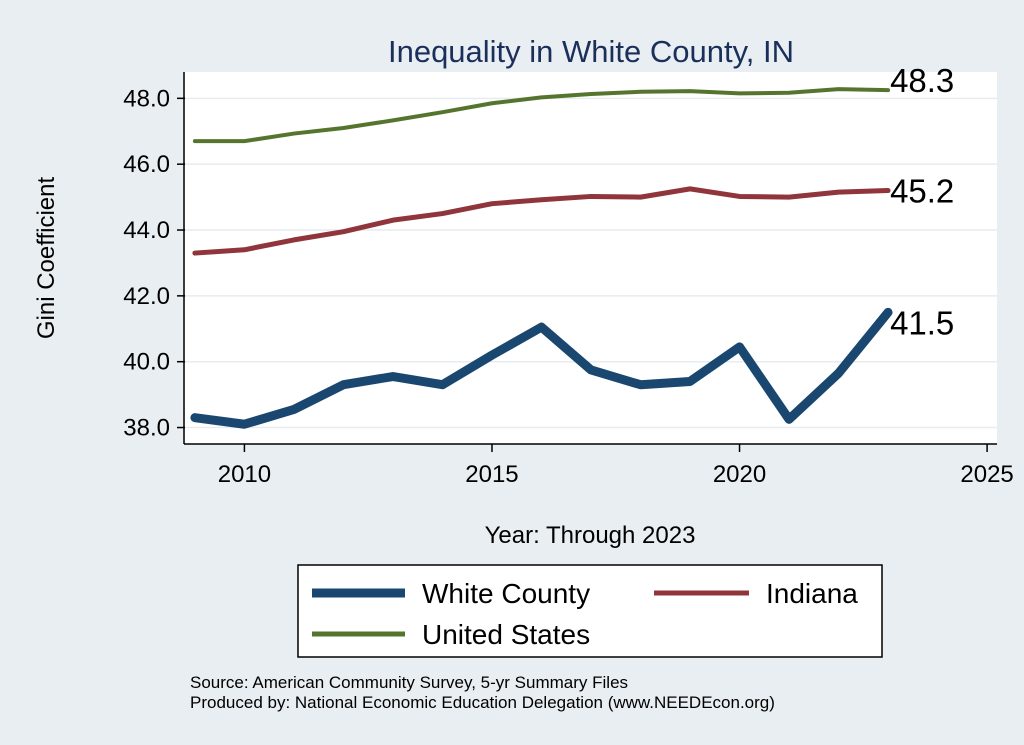 The height and width of the screenshot is (745, 1024). What do you see at coordinates (922, 80) in the screenshot?
I see `end-label-united-states: 48.3` at bounding box center [922, 80].